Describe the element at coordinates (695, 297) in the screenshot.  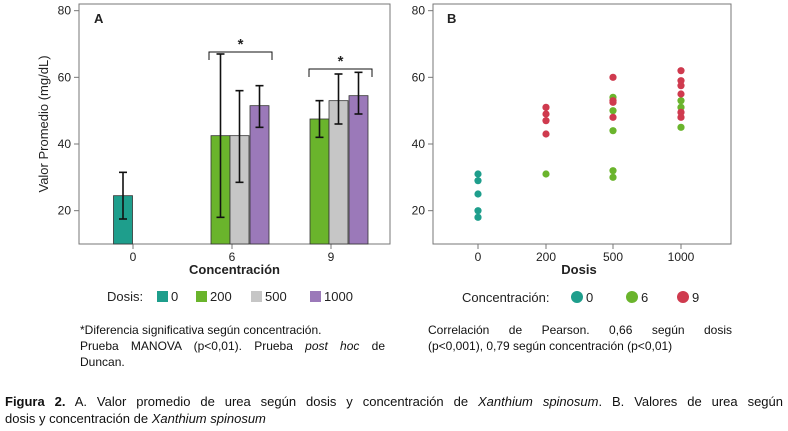
I see `legend-label-9: 9` at that location.